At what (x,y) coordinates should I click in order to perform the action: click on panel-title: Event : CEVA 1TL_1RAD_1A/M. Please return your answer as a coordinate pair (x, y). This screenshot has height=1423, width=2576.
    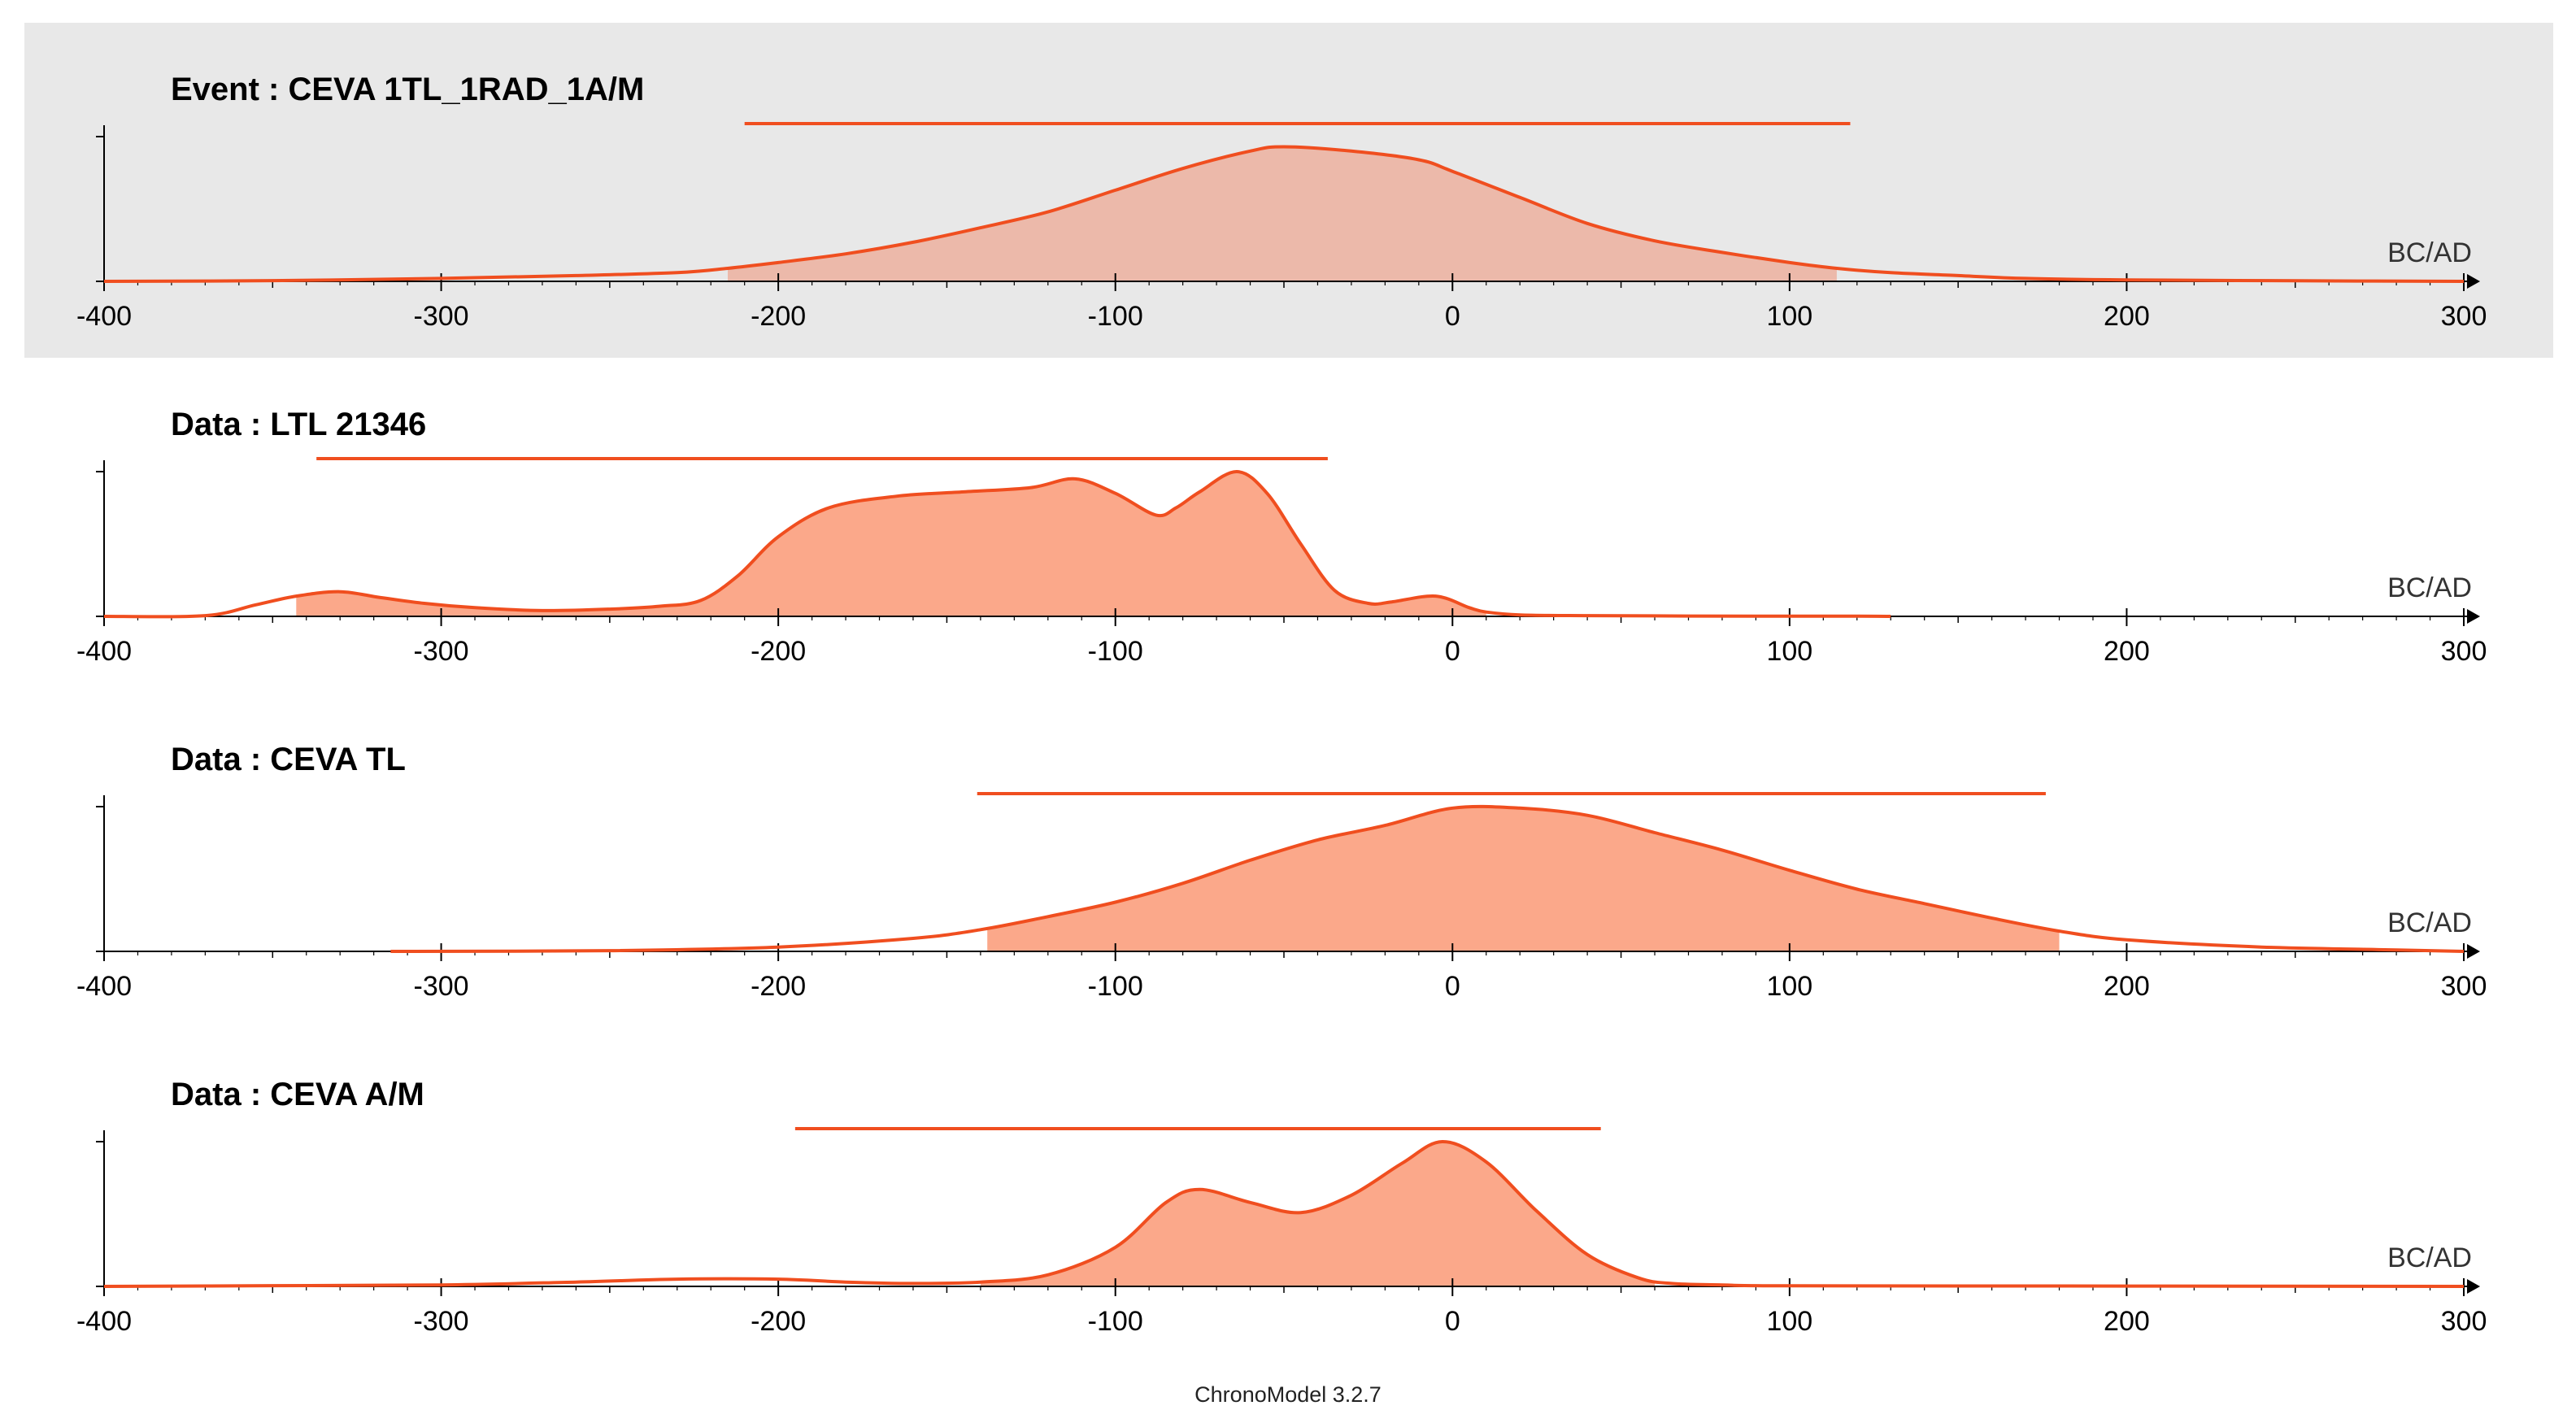
    Looking at the image, I should click on (408, 89).